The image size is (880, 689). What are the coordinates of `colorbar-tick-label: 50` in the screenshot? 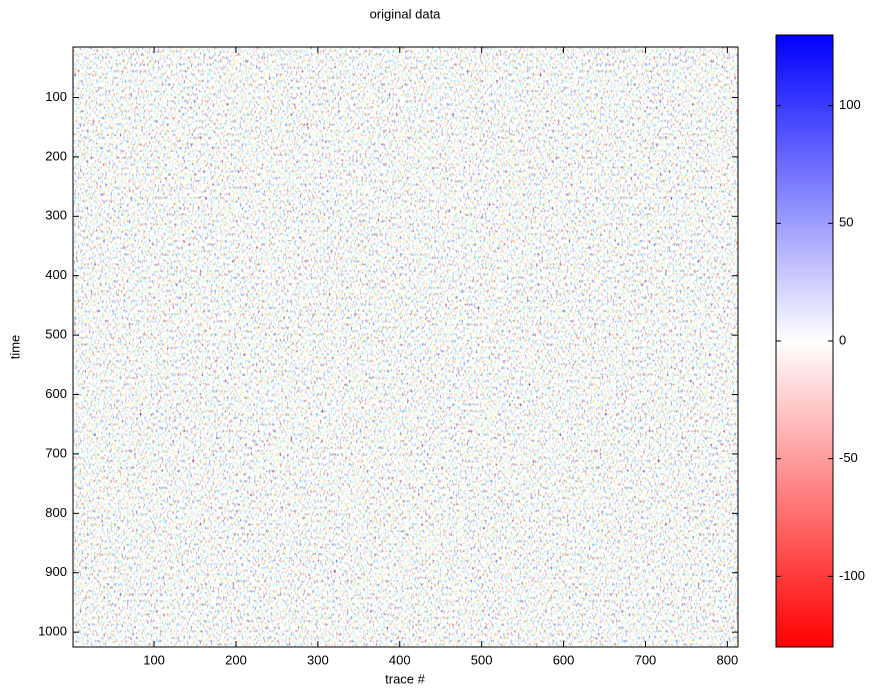 It's located at (846, 222).